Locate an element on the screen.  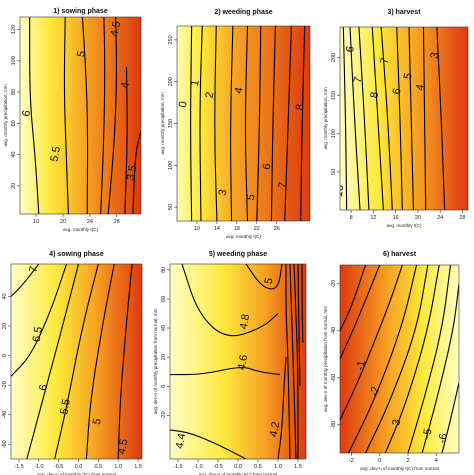
contour-label: 4.8 is located at coordinates (245, 321).